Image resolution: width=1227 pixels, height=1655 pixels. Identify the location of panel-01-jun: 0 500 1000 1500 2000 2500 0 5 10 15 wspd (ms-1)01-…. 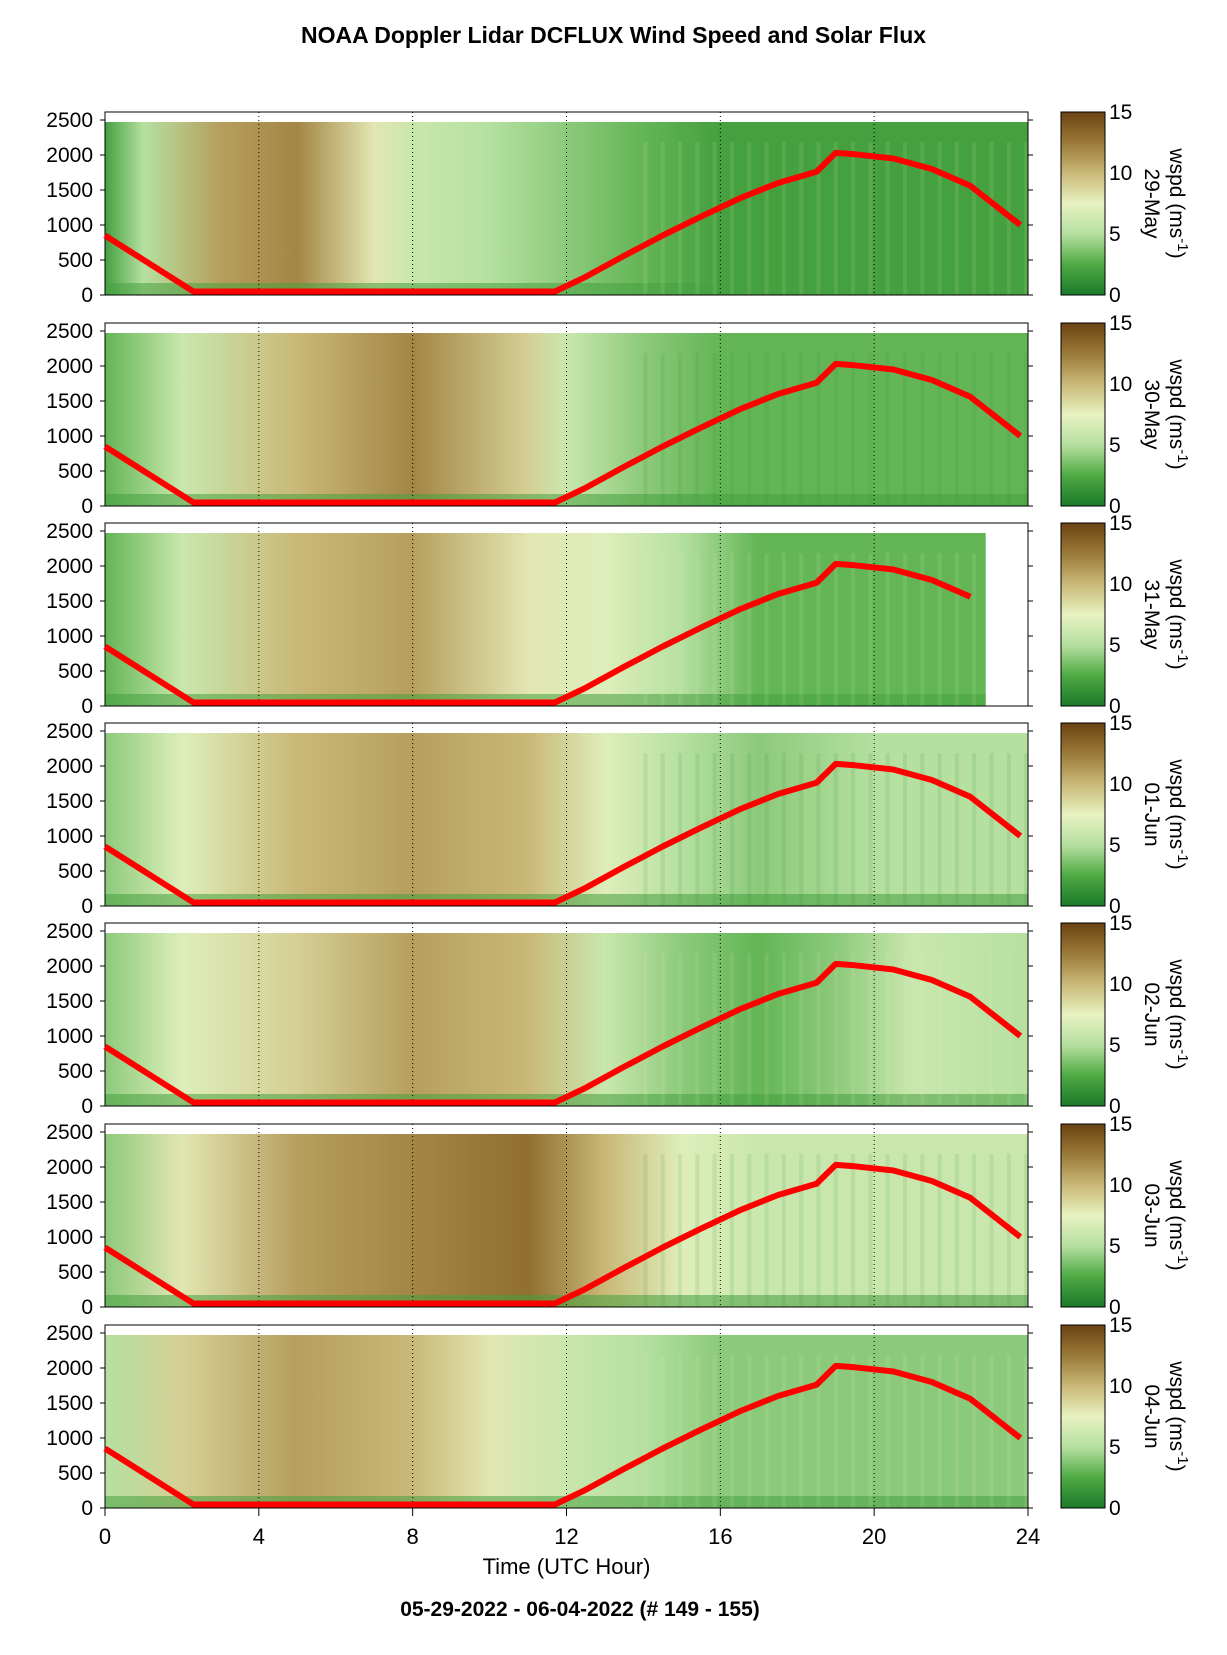
(618, 815).